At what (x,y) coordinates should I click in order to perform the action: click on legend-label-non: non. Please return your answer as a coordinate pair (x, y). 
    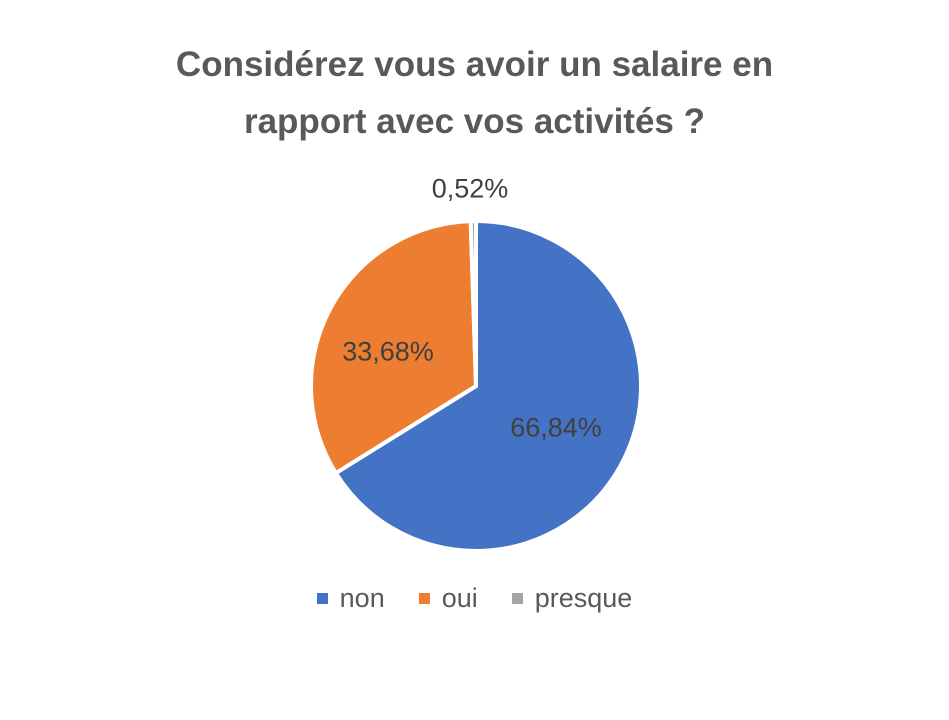
    Looking at the image, I should click on (362, 598).